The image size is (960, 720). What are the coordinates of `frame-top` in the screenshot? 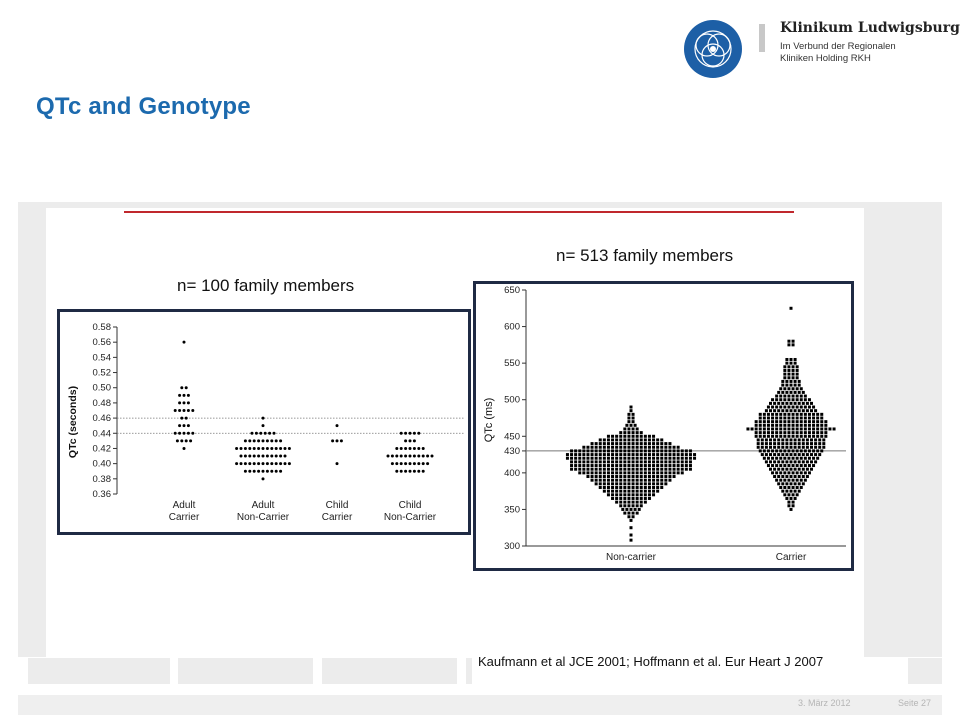 It's located at (480, 205).